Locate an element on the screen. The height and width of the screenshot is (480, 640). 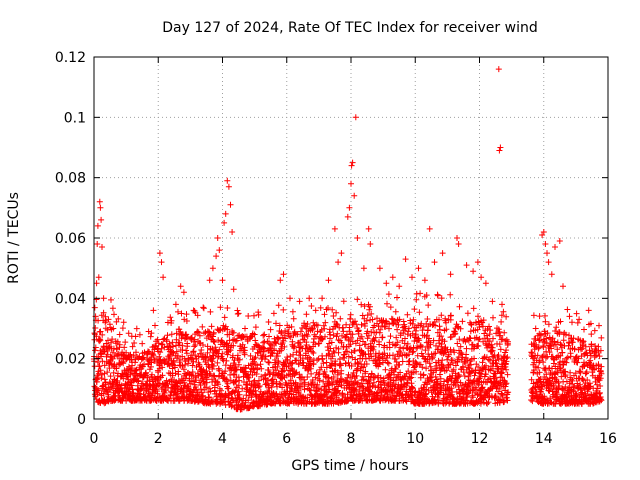
x-tick-label: 0 is located at coordinates (94, 439).